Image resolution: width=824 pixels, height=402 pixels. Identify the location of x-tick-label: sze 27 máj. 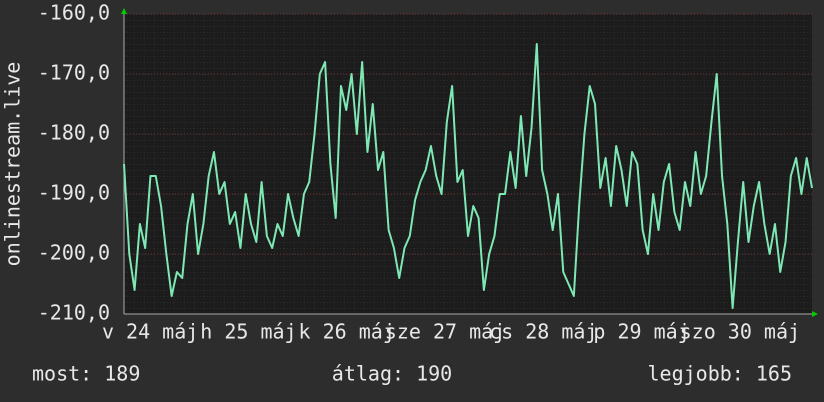
(445, 332).